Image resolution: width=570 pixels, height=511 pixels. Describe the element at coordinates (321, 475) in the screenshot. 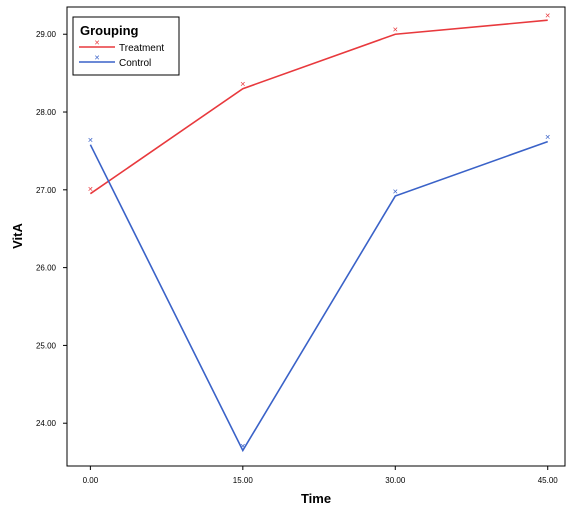

I see `x-axis: 0.00 15.00 30.00 45.00` at that location.